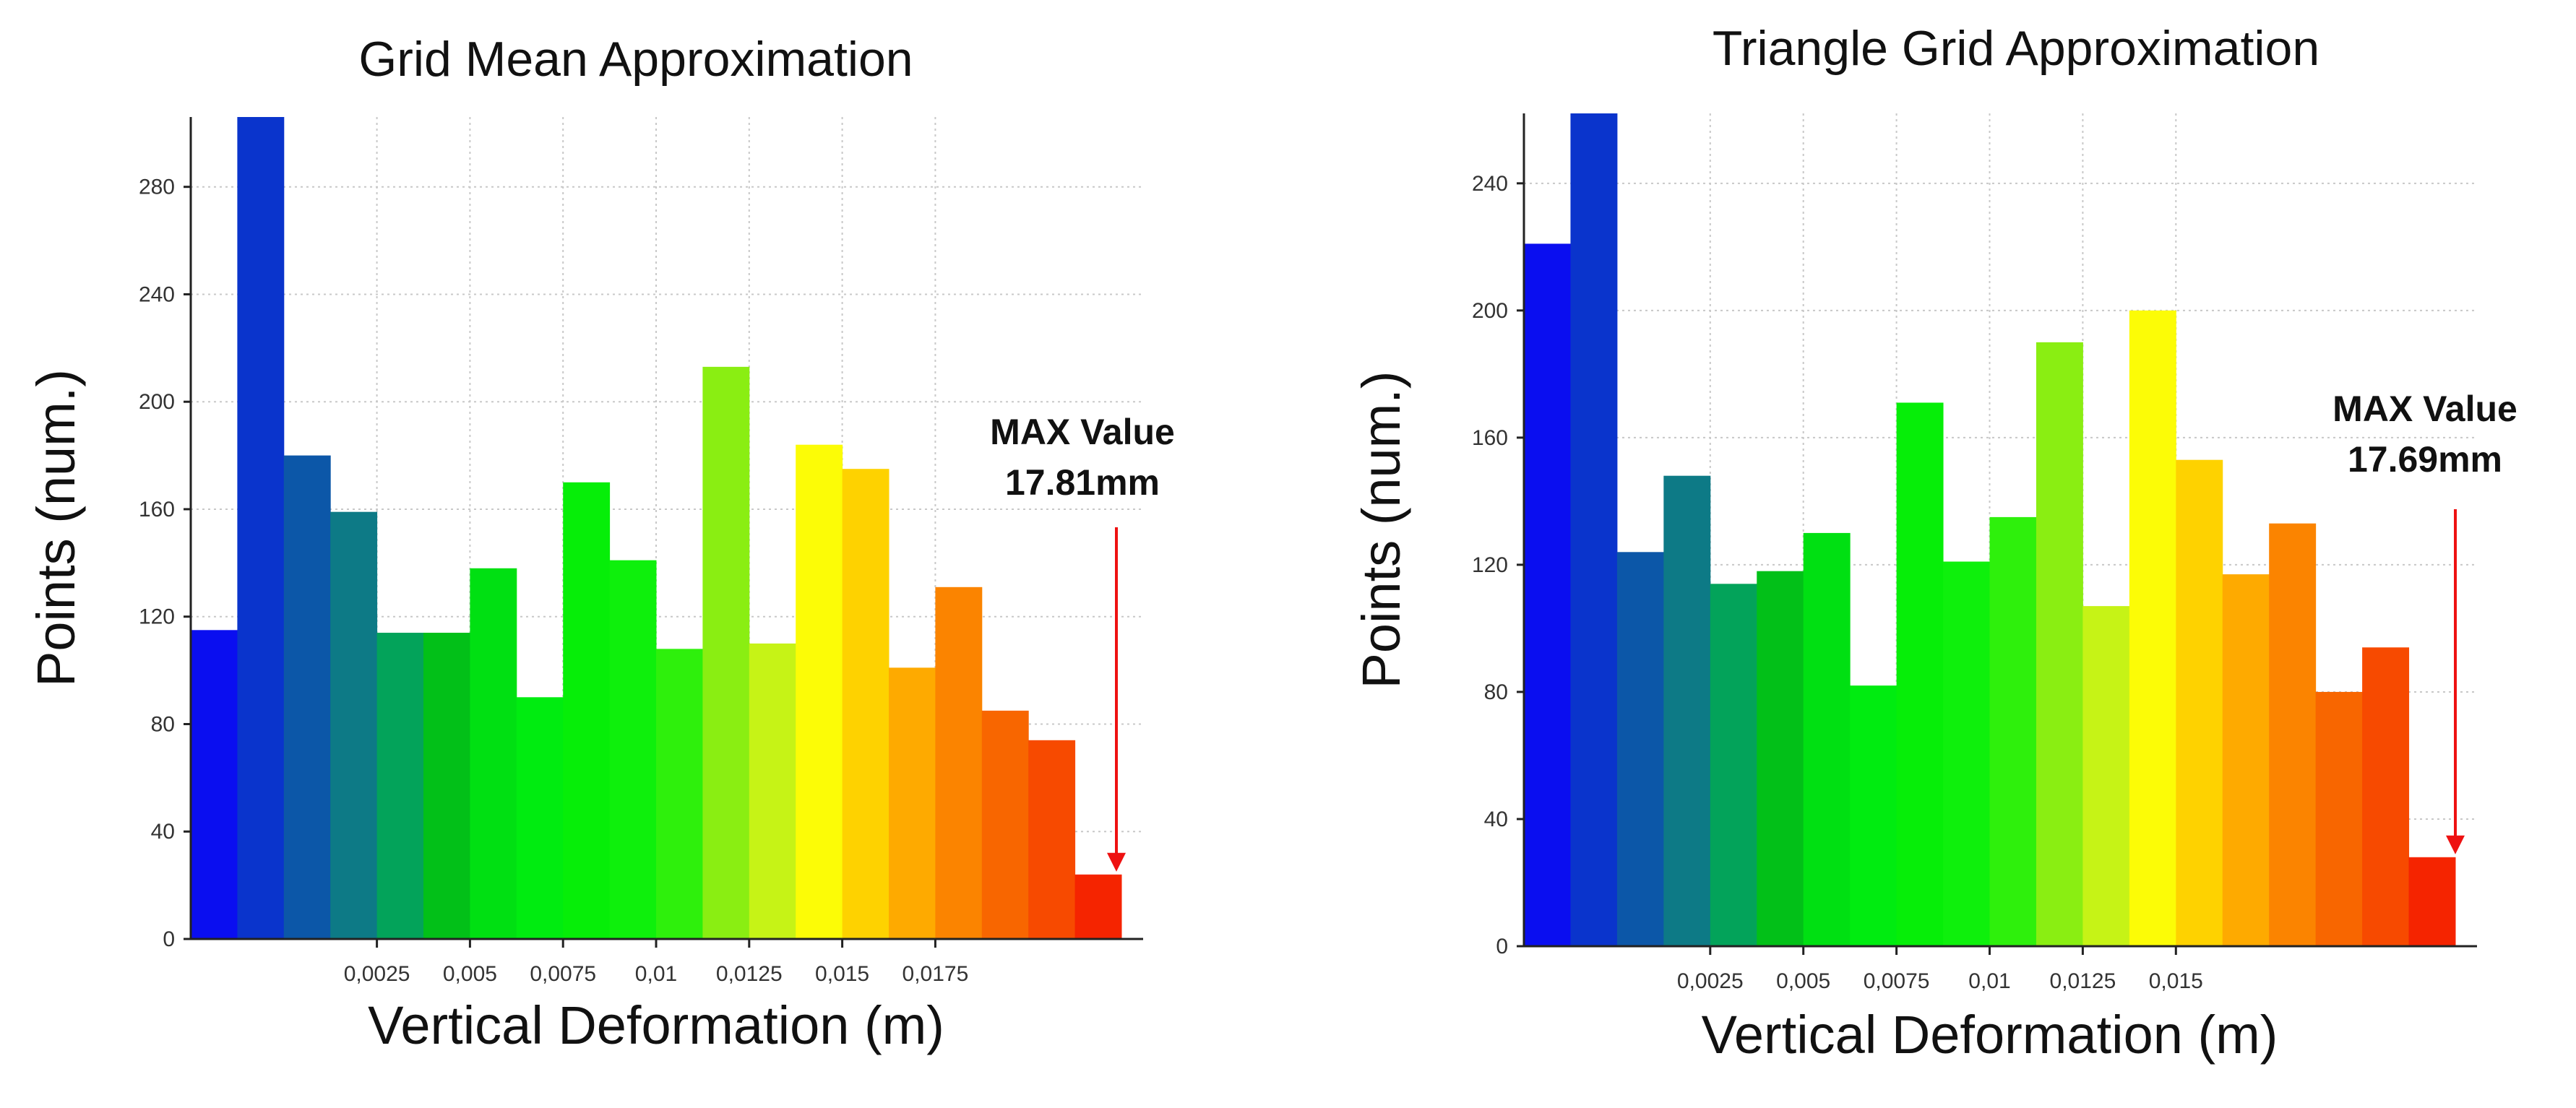  I want to click on y-tick-label: 280, so click(157, 187).